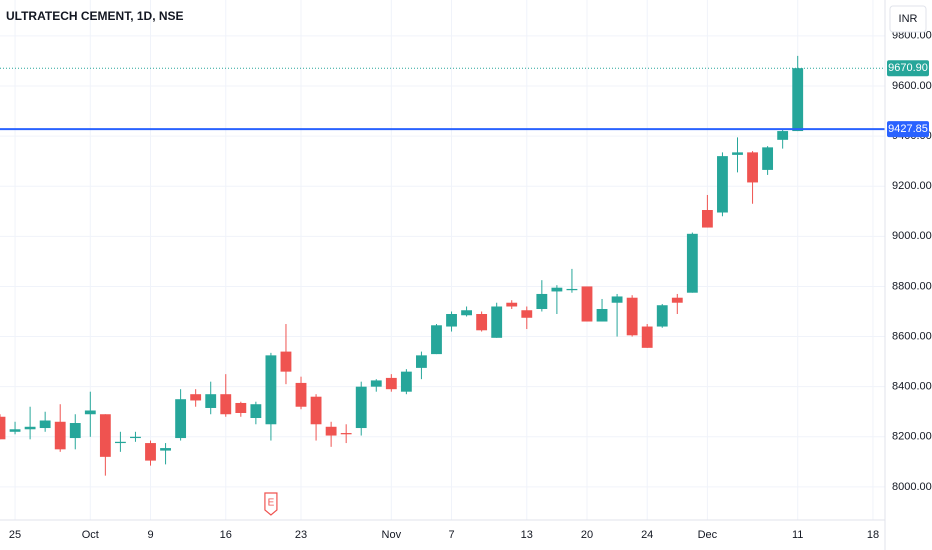 The image size is (932, 550). What do you see at coordinates (912, 286) in the screenshot?
I see `y-tick-label: 8800.00` at bounding box center [912, 286].